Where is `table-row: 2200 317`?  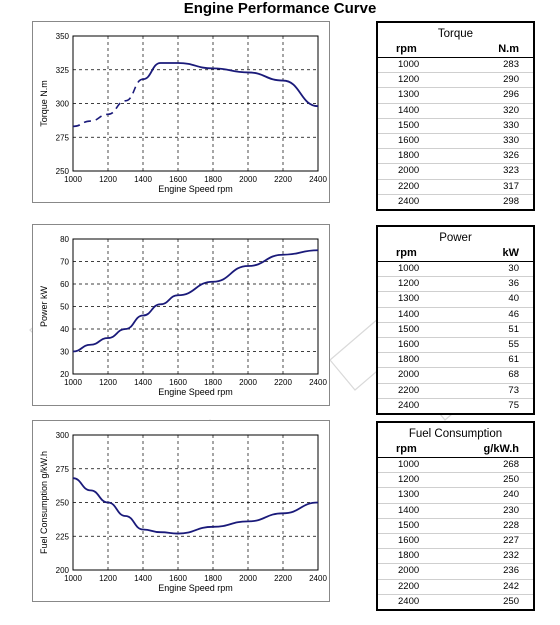
table-row: 2200 317 is located at coordinates (455, 186).